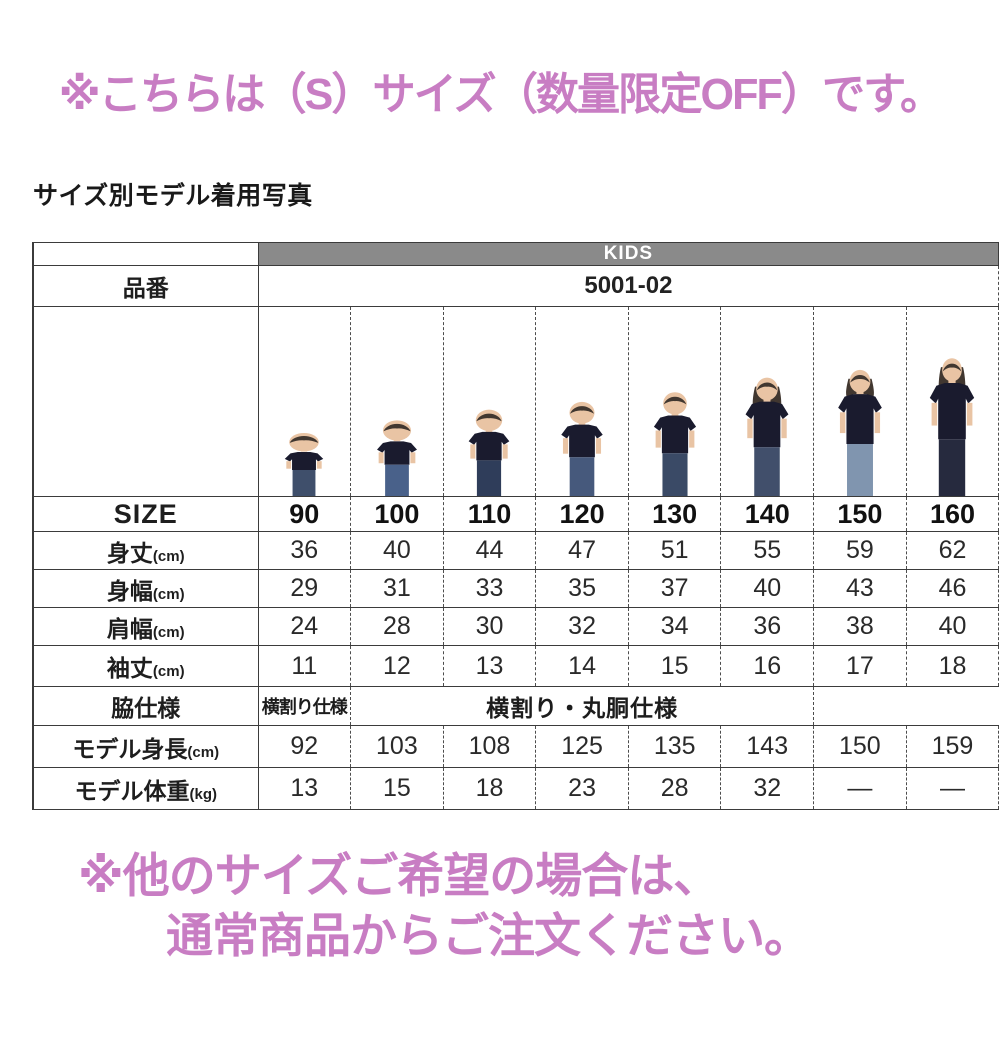 This screenshot has height=1058, width=1000. I want to click on sleeve-length-row: 袖丈(cm) 11 12 13 14 15 16 17 18, so click(516, 666).